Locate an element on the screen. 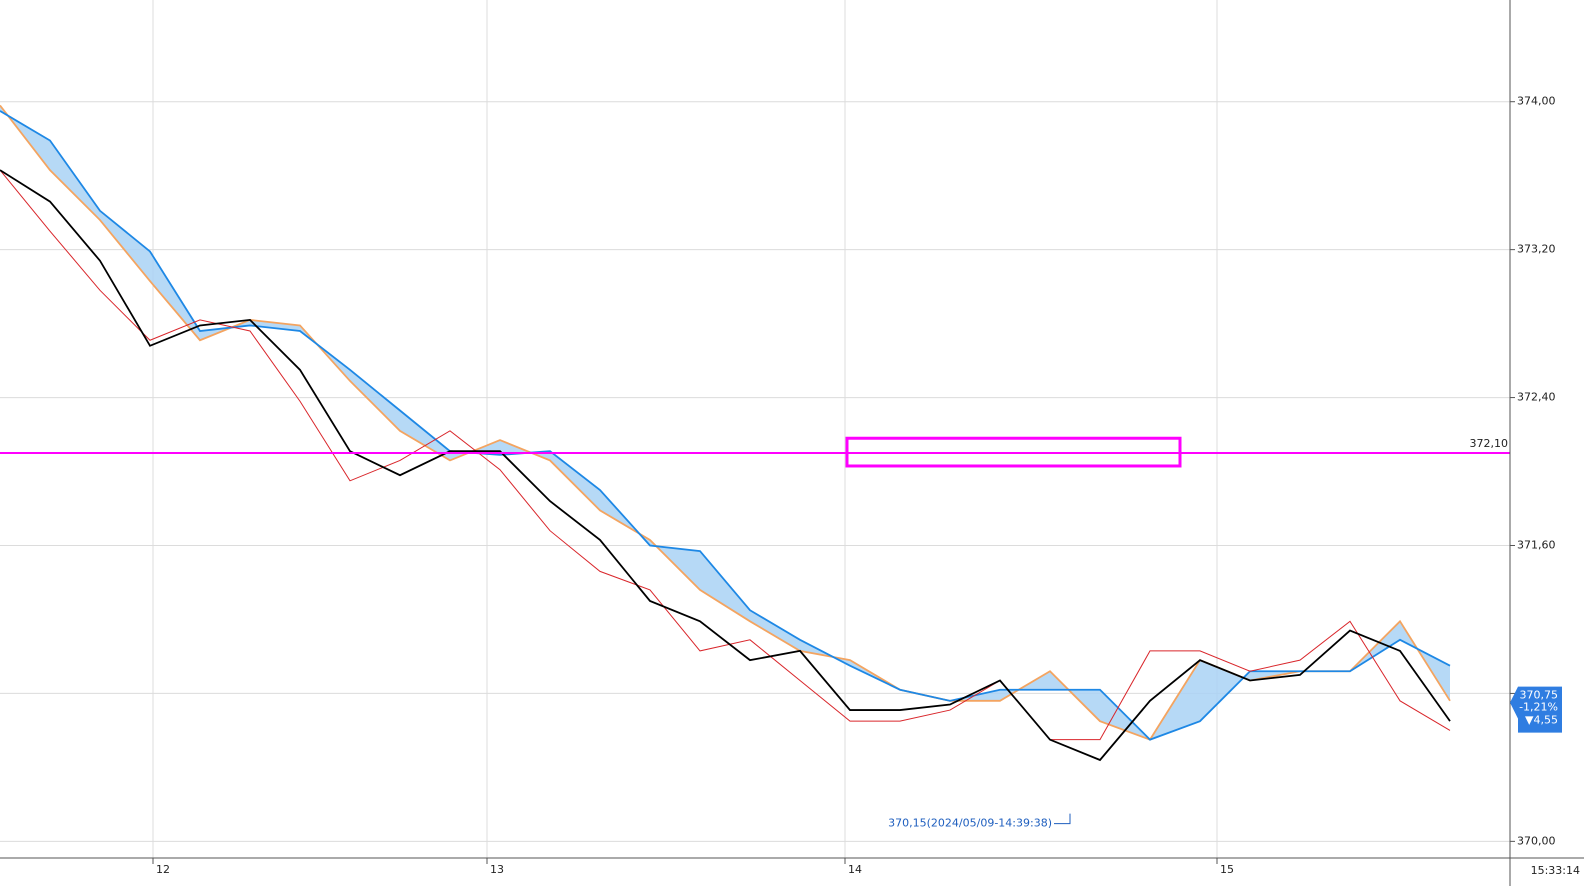  y-tick-label: 373,20 is located at coordinates (1536, 249).